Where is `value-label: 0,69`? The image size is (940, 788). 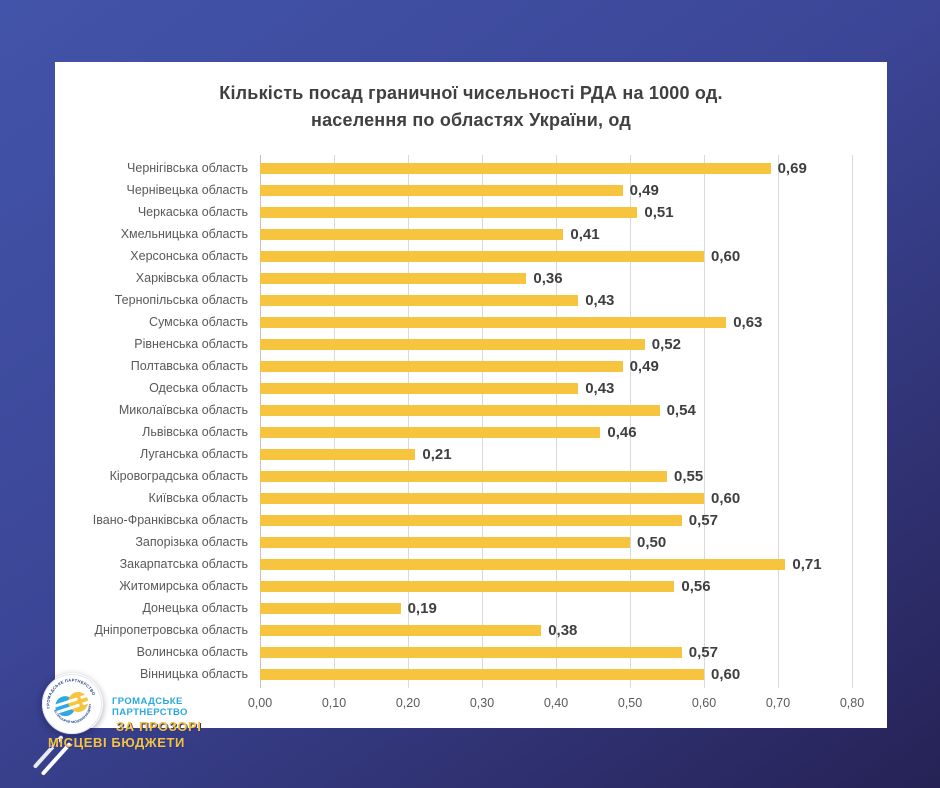
value-label: 0,69 is located at coordinates (792, 168).